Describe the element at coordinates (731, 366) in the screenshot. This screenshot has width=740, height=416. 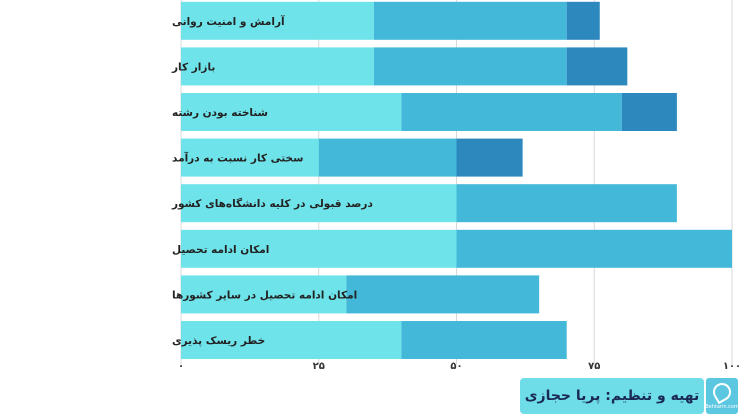
I see `x-tick-label: ۱۰۰` at that location.